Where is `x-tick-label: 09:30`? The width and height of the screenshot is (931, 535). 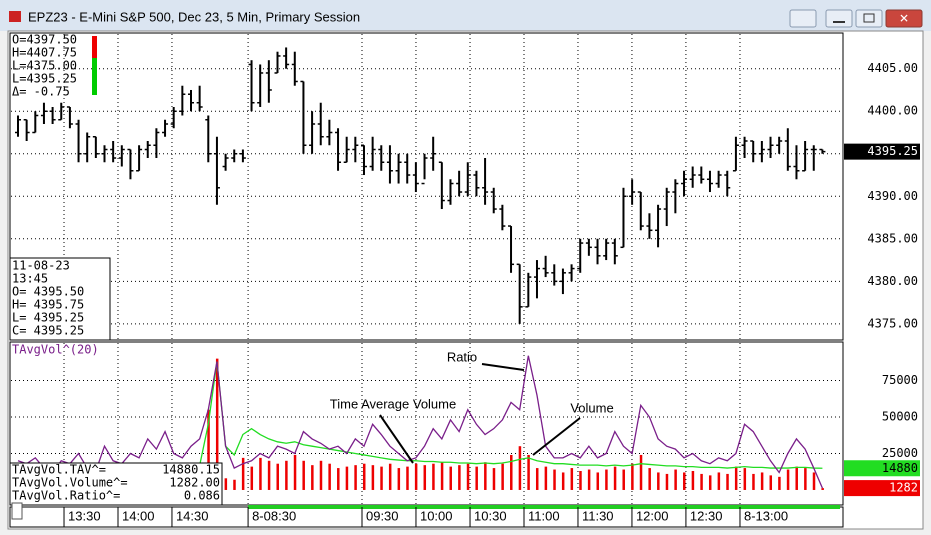 x-tick-label: 09:30 is located at coordinates (382, 515).